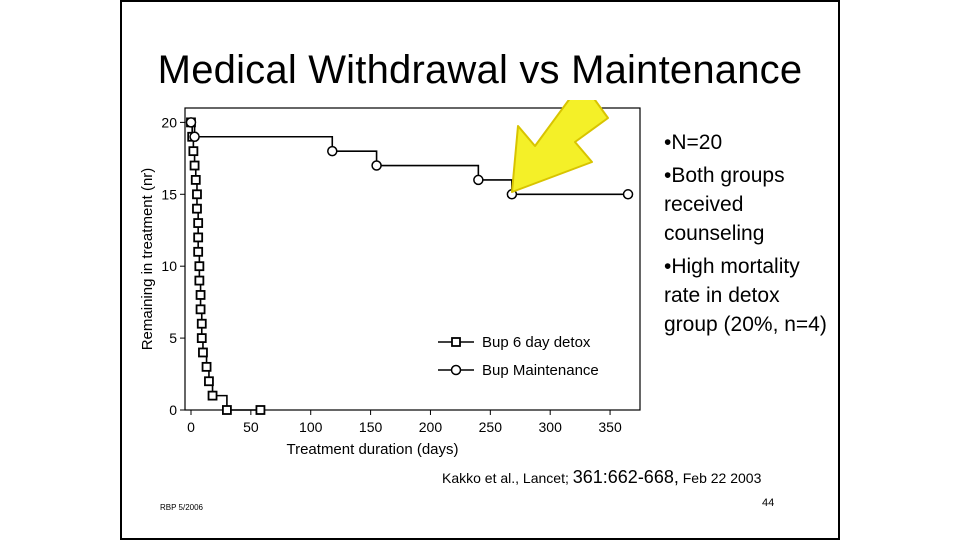  What do you see at coordinates (480, 70) in the screenshot?
I see `slide-title: Medical Withdrawal vs Maintenance` at bounding box center [480, 70].